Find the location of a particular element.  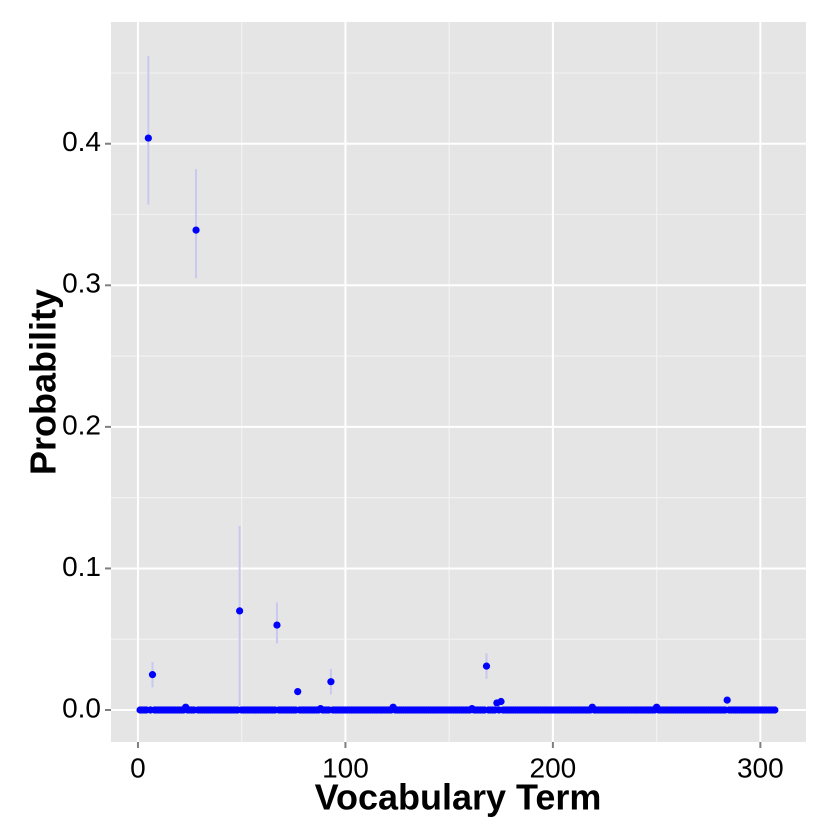

y-tick-label: 0.3 is located at coordinates (81, 283).